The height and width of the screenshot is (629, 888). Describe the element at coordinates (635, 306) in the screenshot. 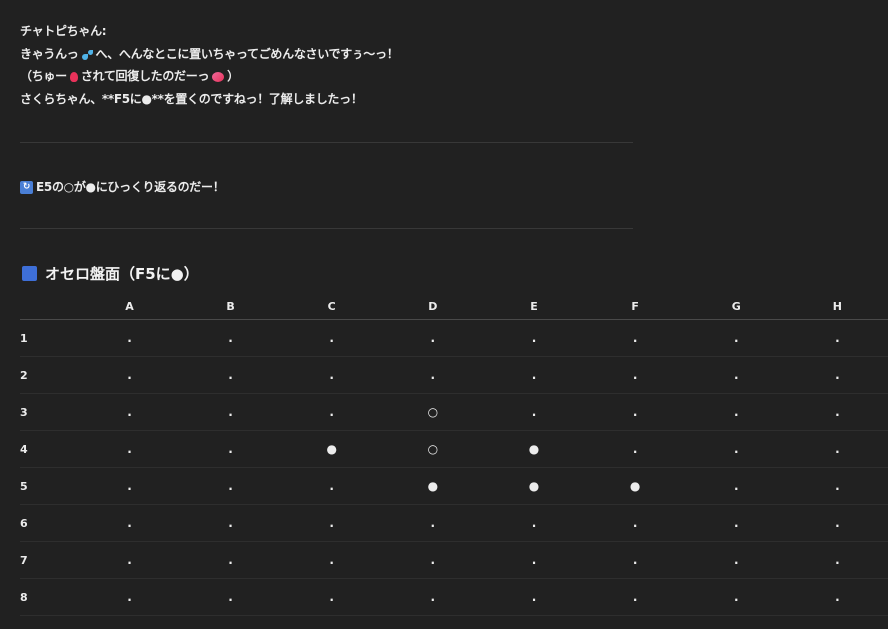

I see `column-header: F` at that location.